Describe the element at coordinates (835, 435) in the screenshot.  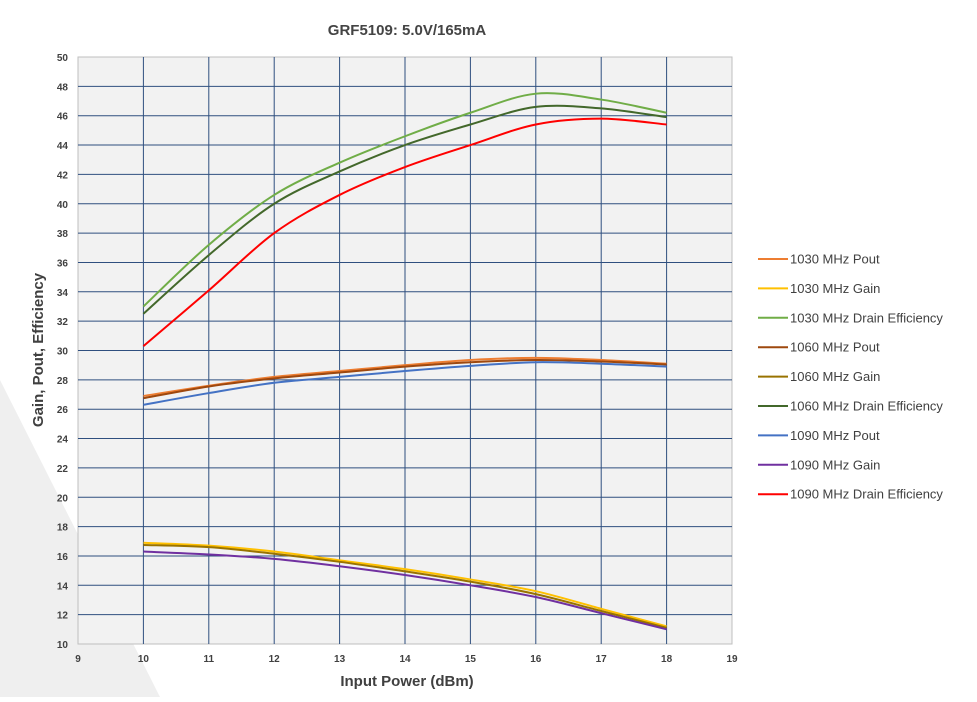
I see `legend-label-1090-mhz-pout: 1090 MHz Pout` at that location.